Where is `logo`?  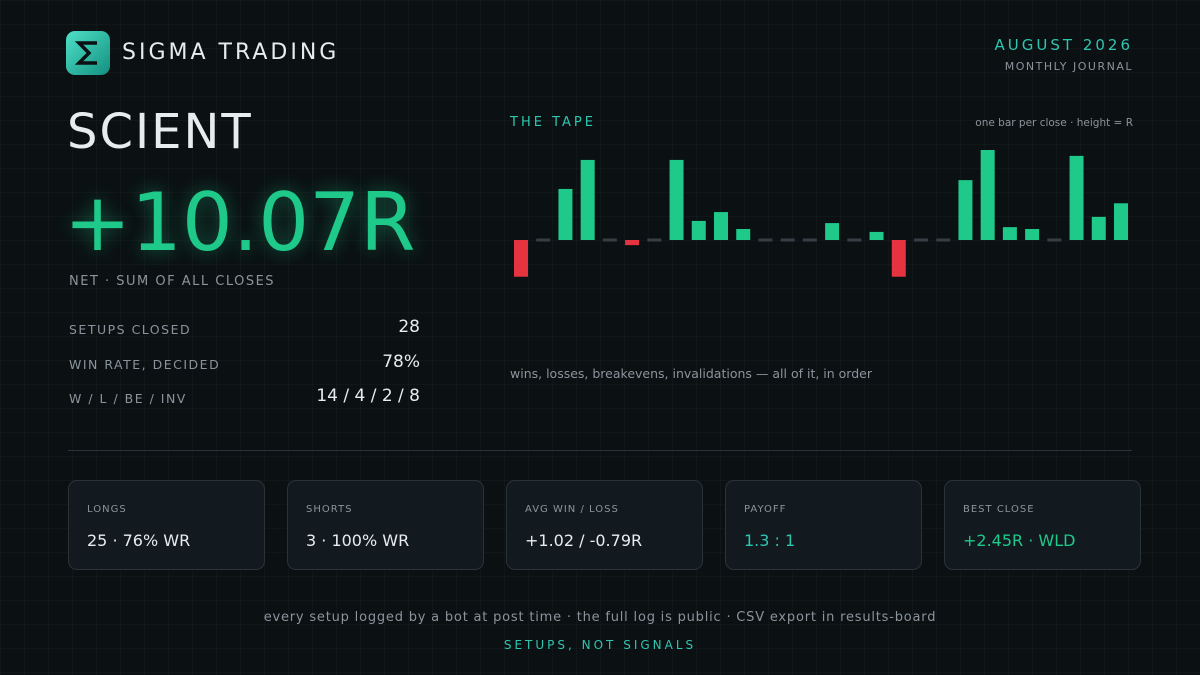
logo is located at coordinates (88, 53).